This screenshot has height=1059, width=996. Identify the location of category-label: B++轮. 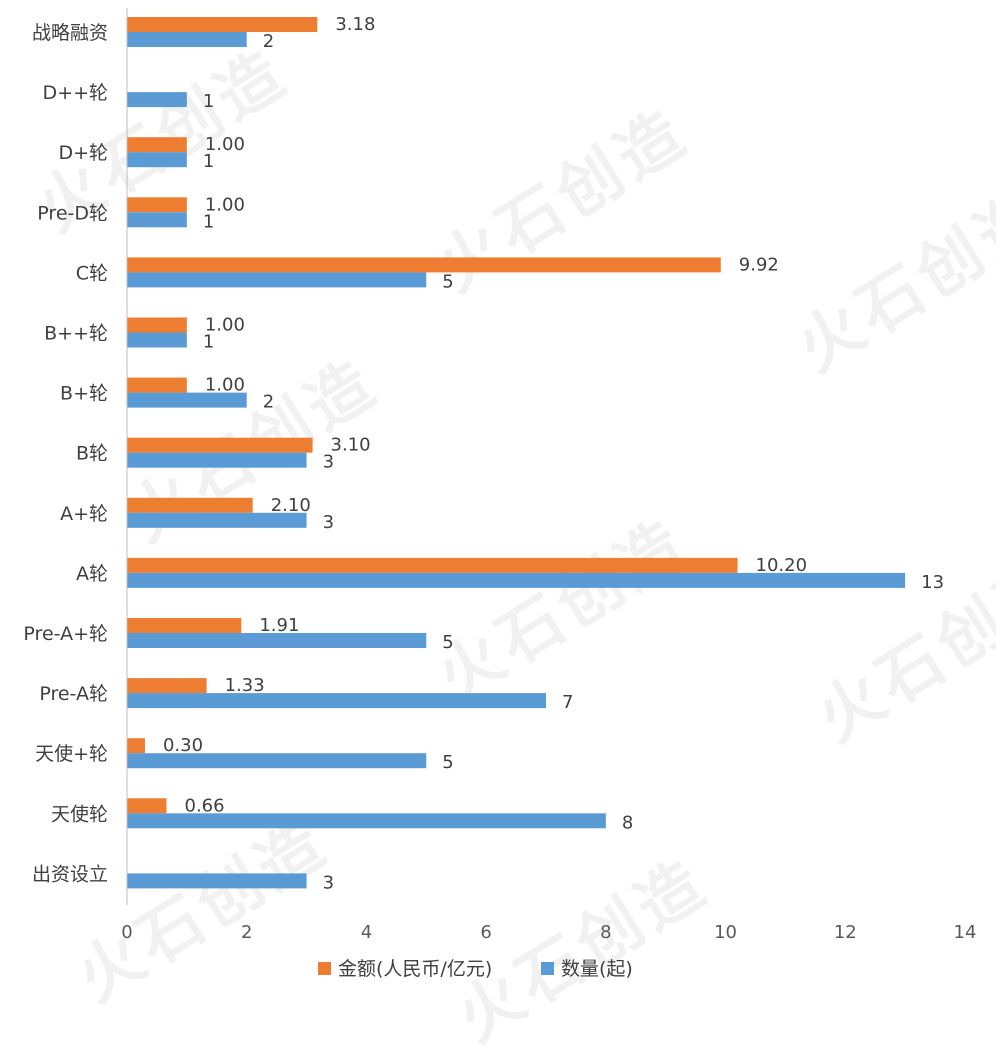
(76, 334).